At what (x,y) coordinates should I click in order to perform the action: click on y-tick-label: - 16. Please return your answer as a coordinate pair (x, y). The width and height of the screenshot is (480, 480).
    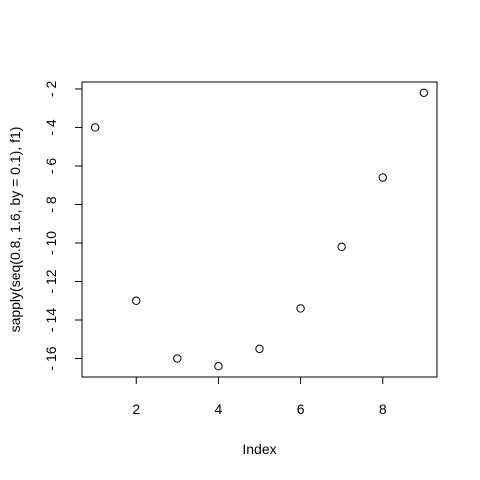
    Looking at the image, I should click on (51, 358).